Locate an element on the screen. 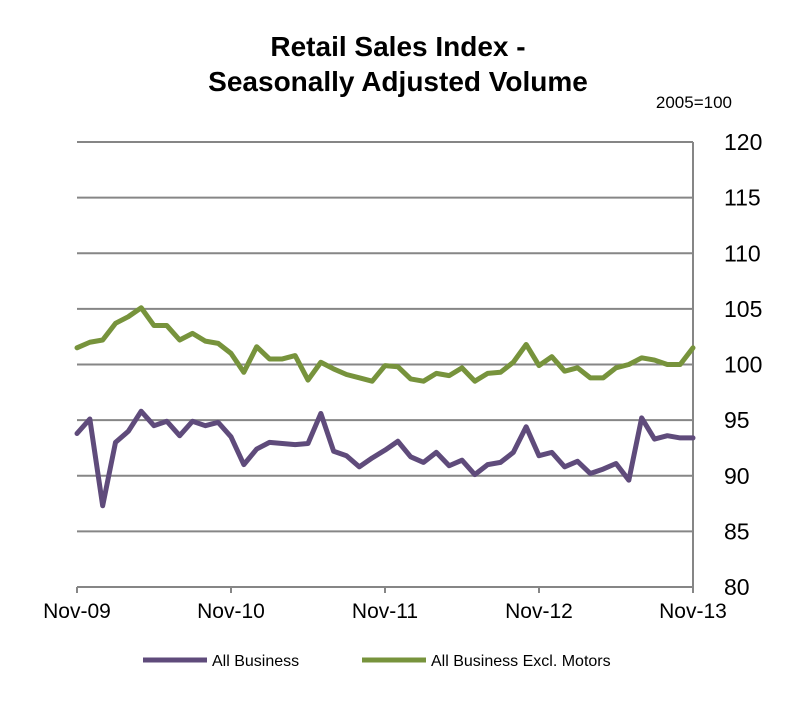  y-tick-label-105: 105 is located at coordinates (743, 309).